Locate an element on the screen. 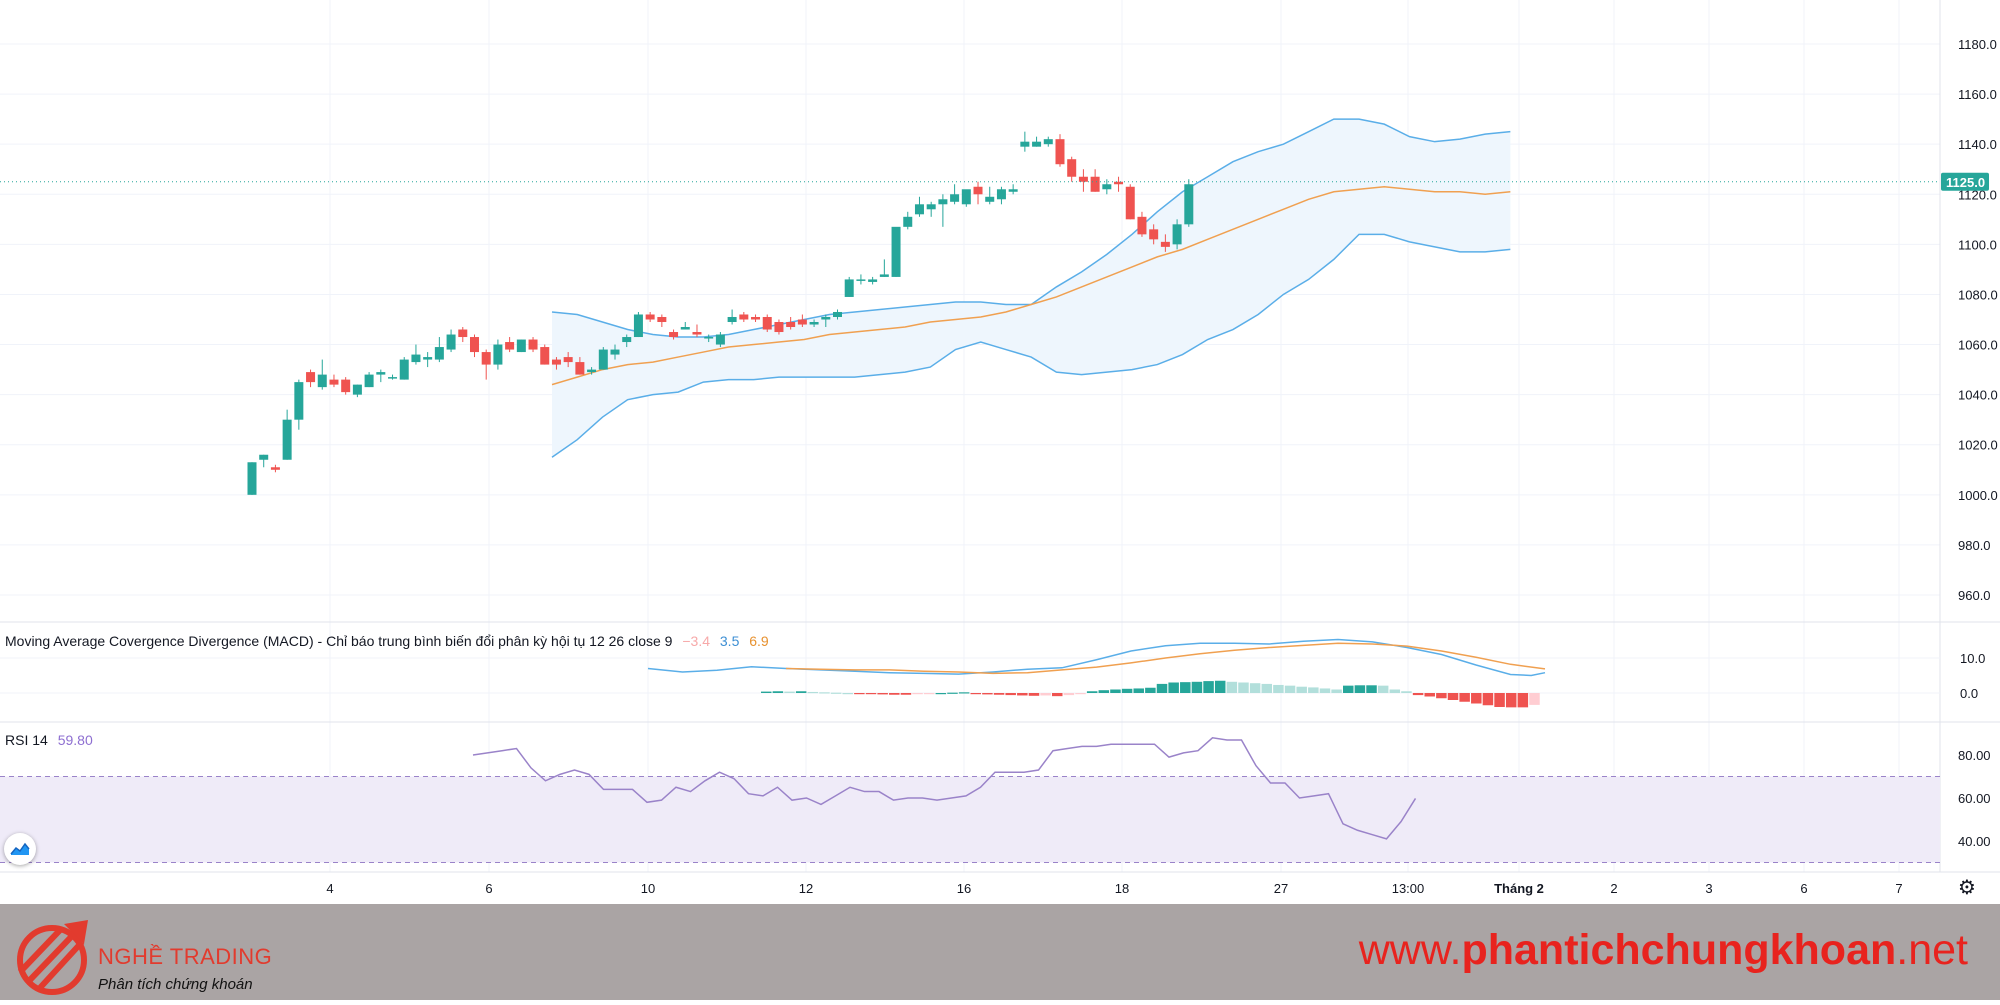  gear-icon: ⚙ is located at coordinates (1967, 888).